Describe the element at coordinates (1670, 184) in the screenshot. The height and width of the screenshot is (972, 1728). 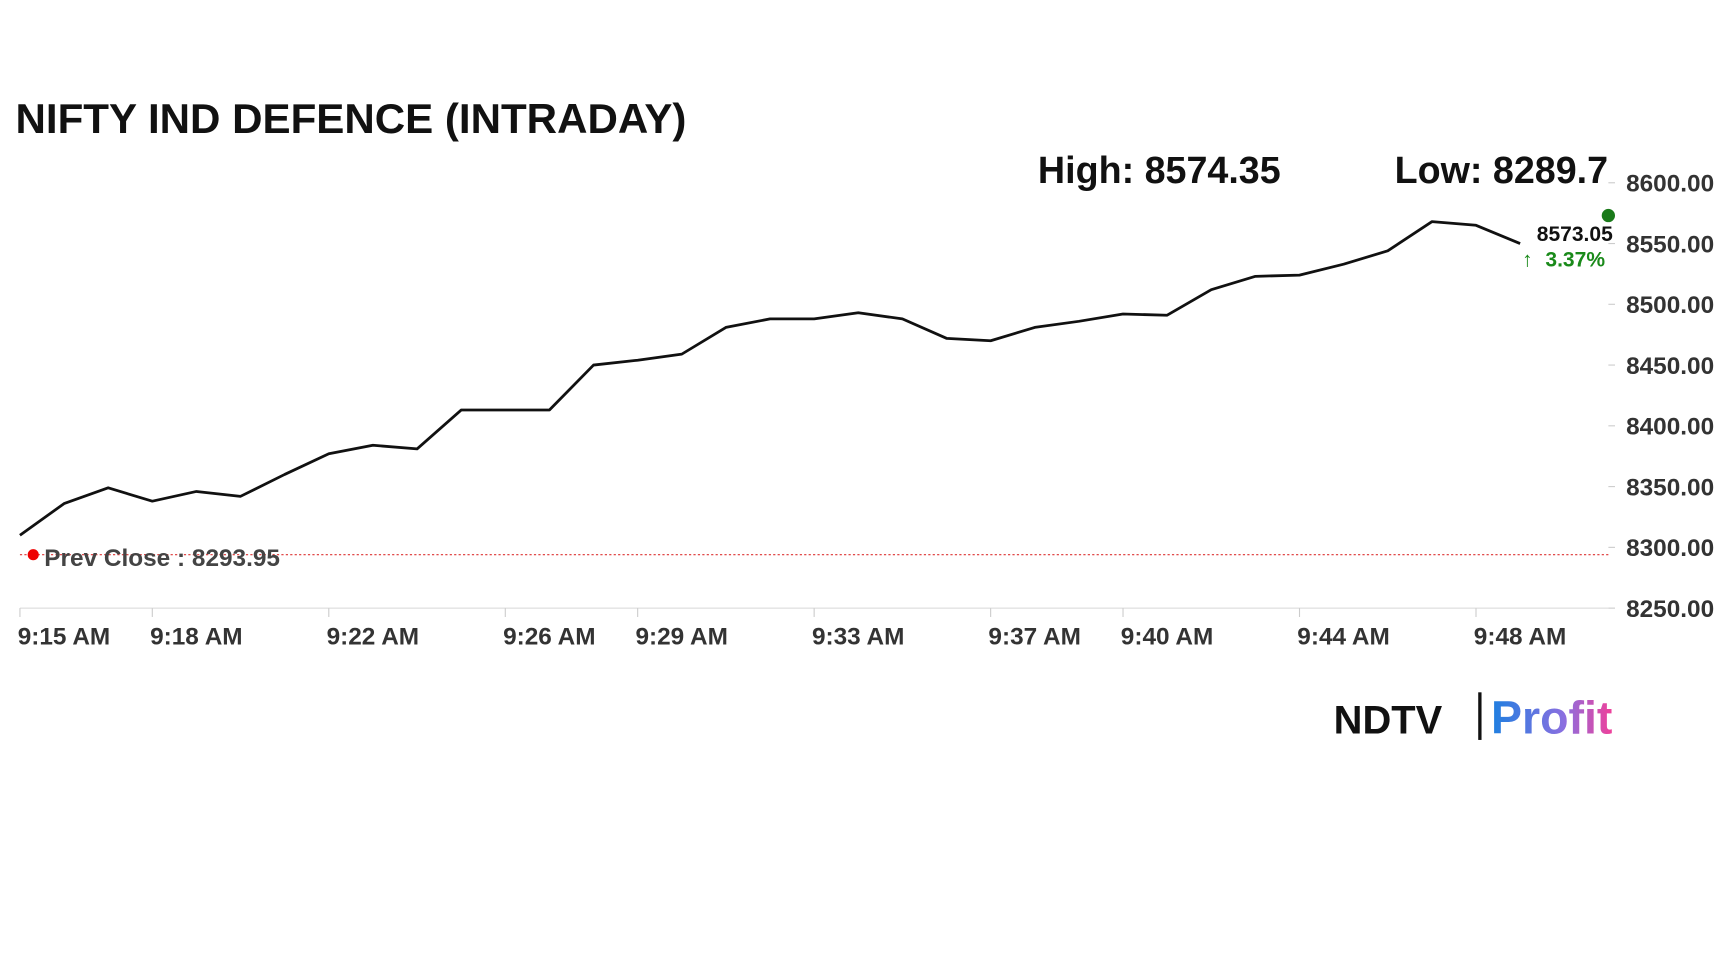
I see `y-tick-label: 8600.00` at that location.